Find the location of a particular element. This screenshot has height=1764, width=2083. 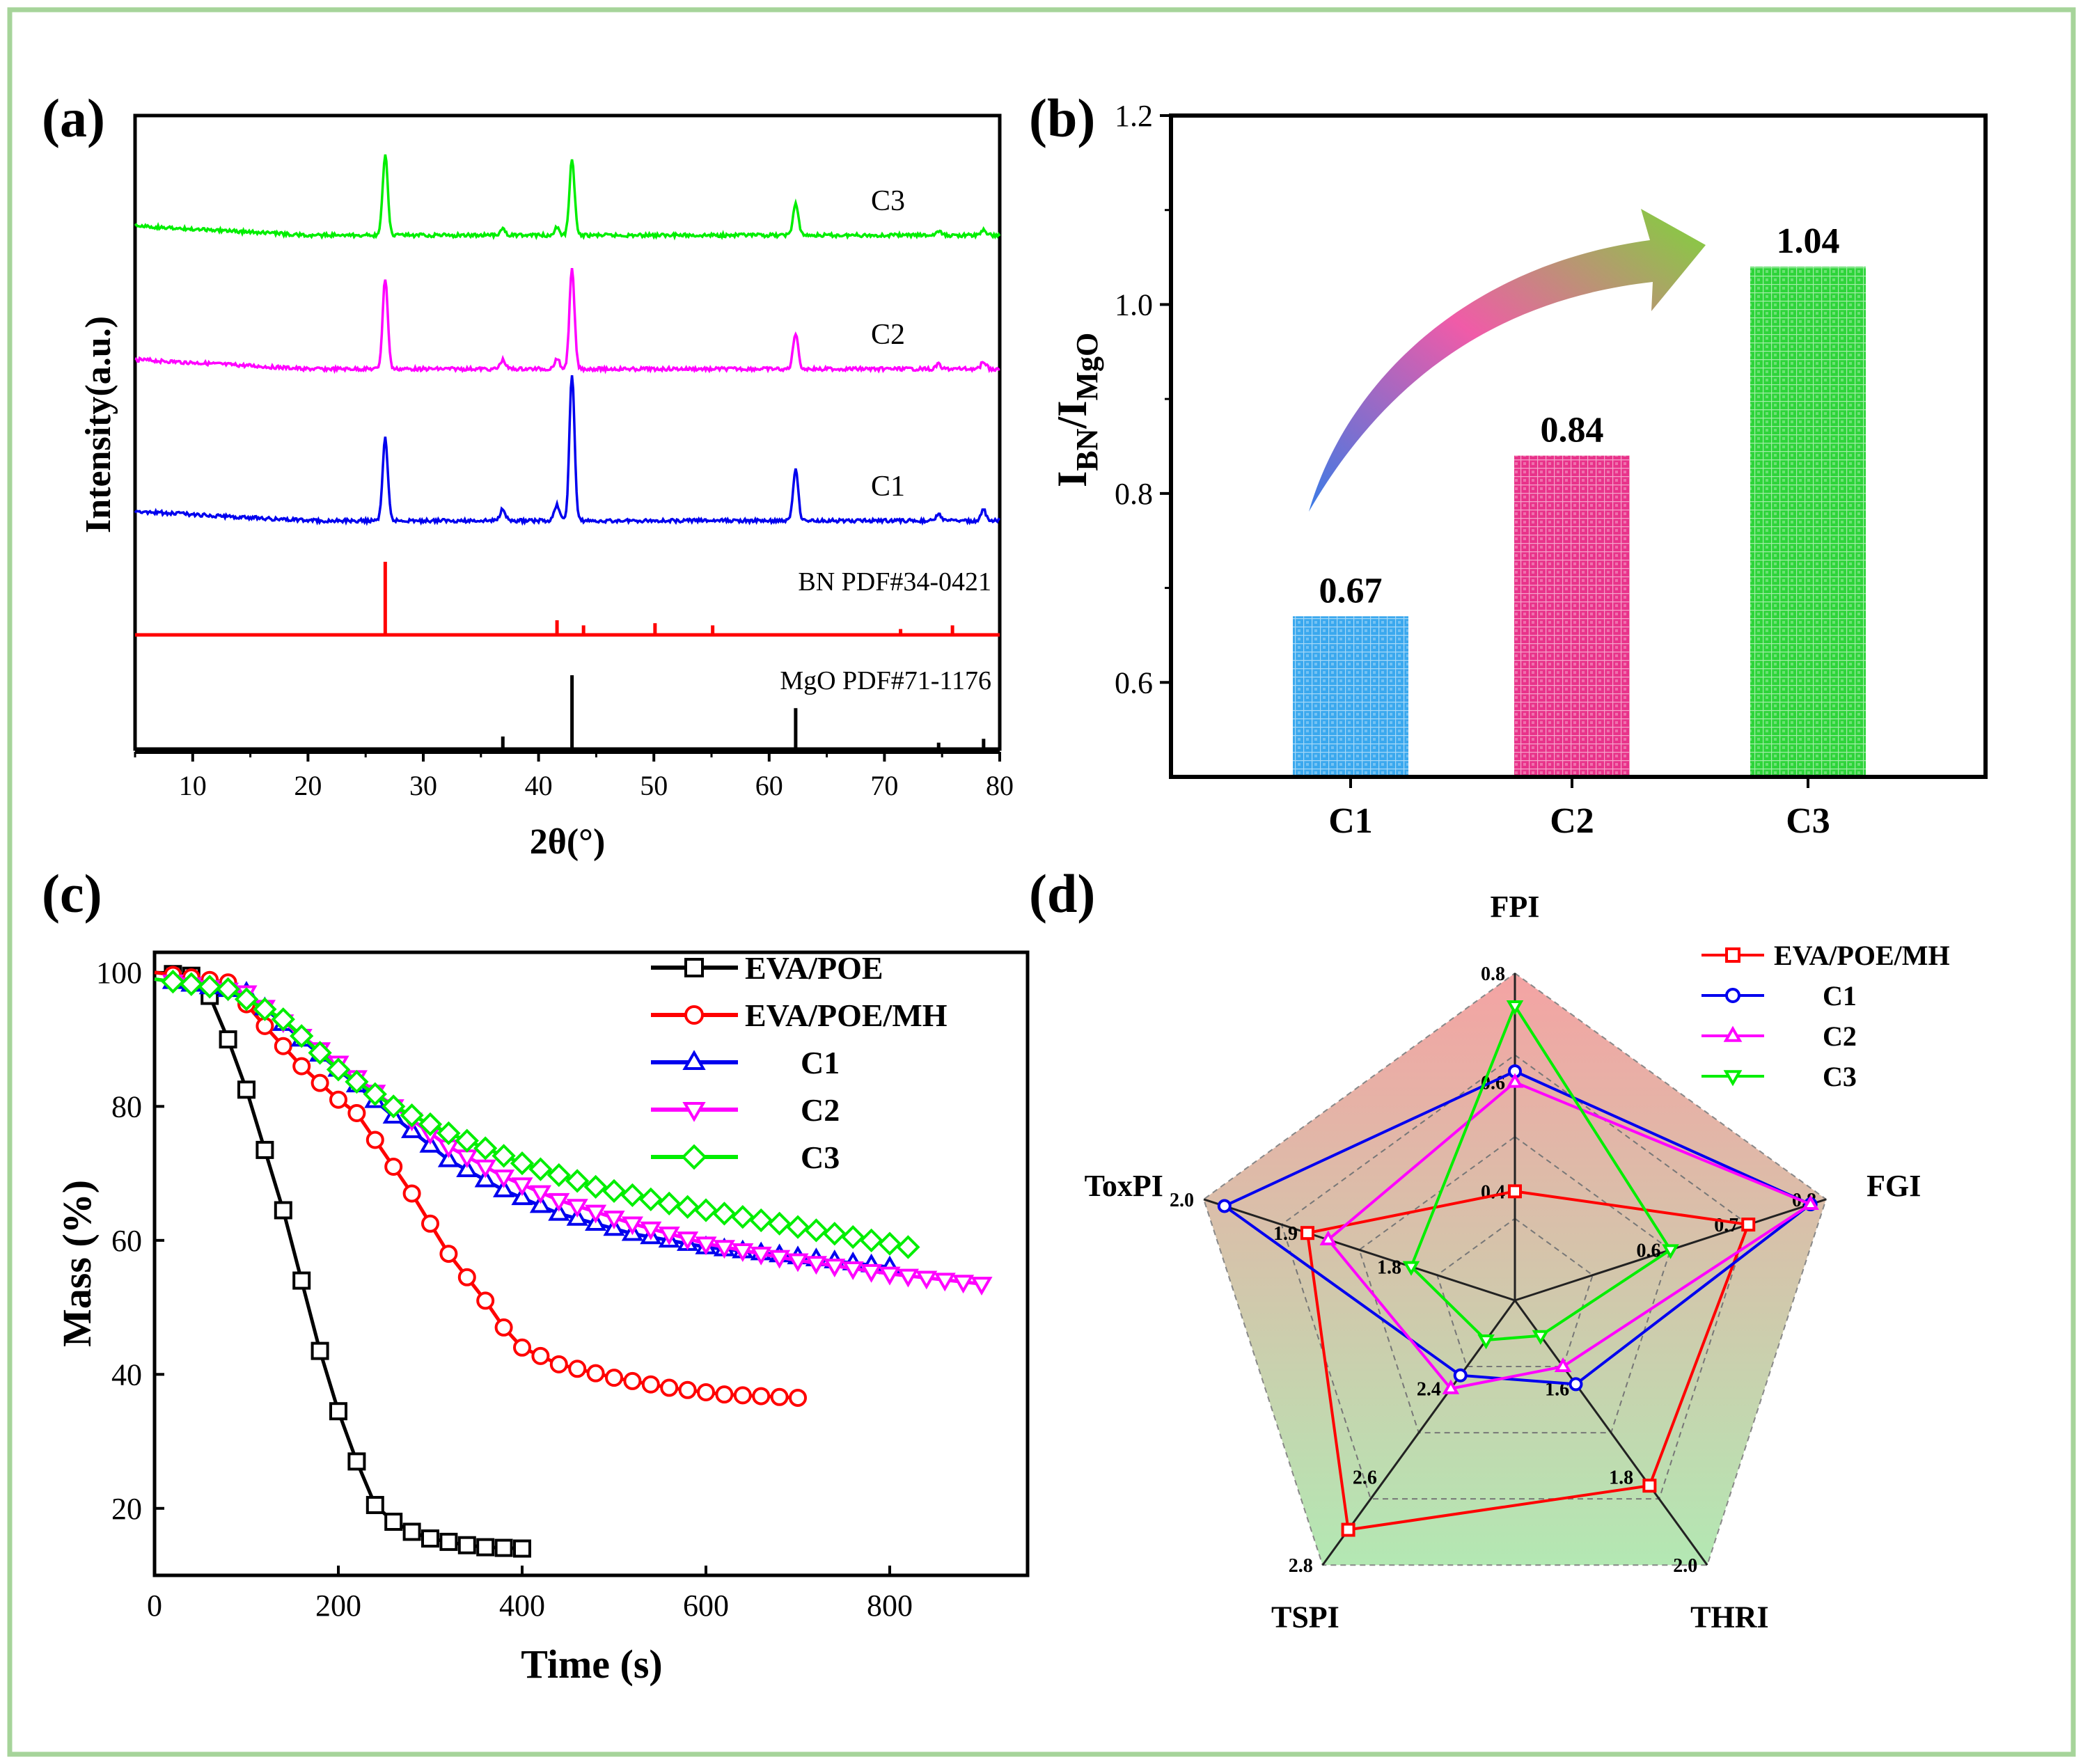

curve-label: C2 is located at coordinates (888, 335).